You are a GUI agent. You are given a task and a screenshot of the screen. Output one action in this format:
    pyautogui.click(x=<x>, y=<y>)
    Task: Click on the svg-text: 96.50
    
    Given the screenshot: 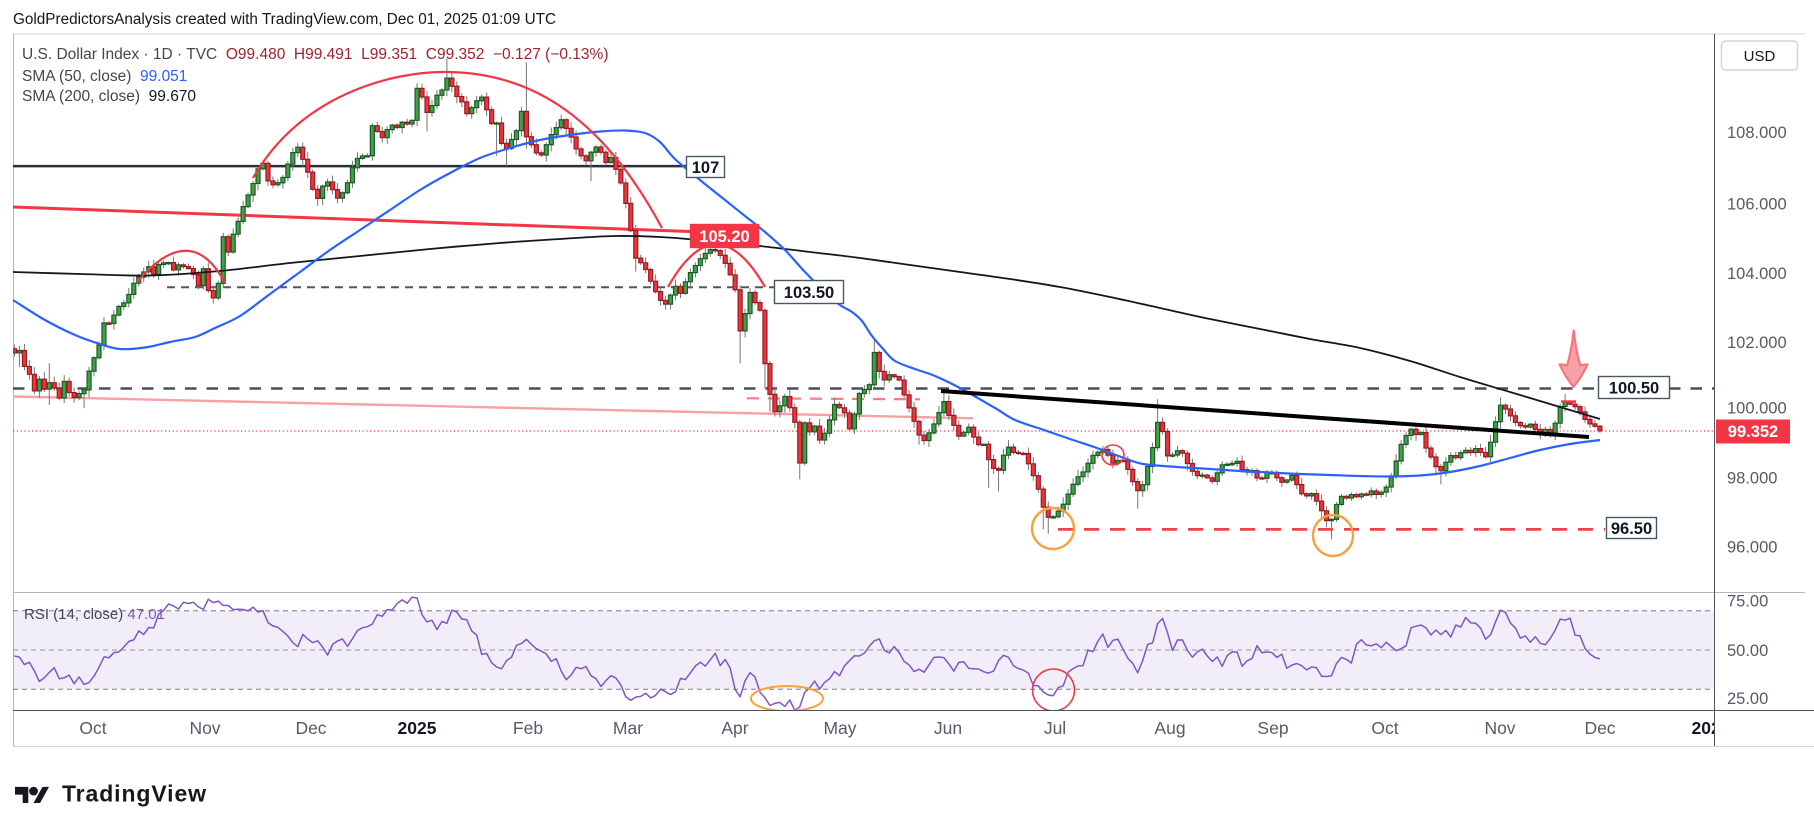 What is the action you would take?
    pyautogui.click(x=1631, y=529)
    